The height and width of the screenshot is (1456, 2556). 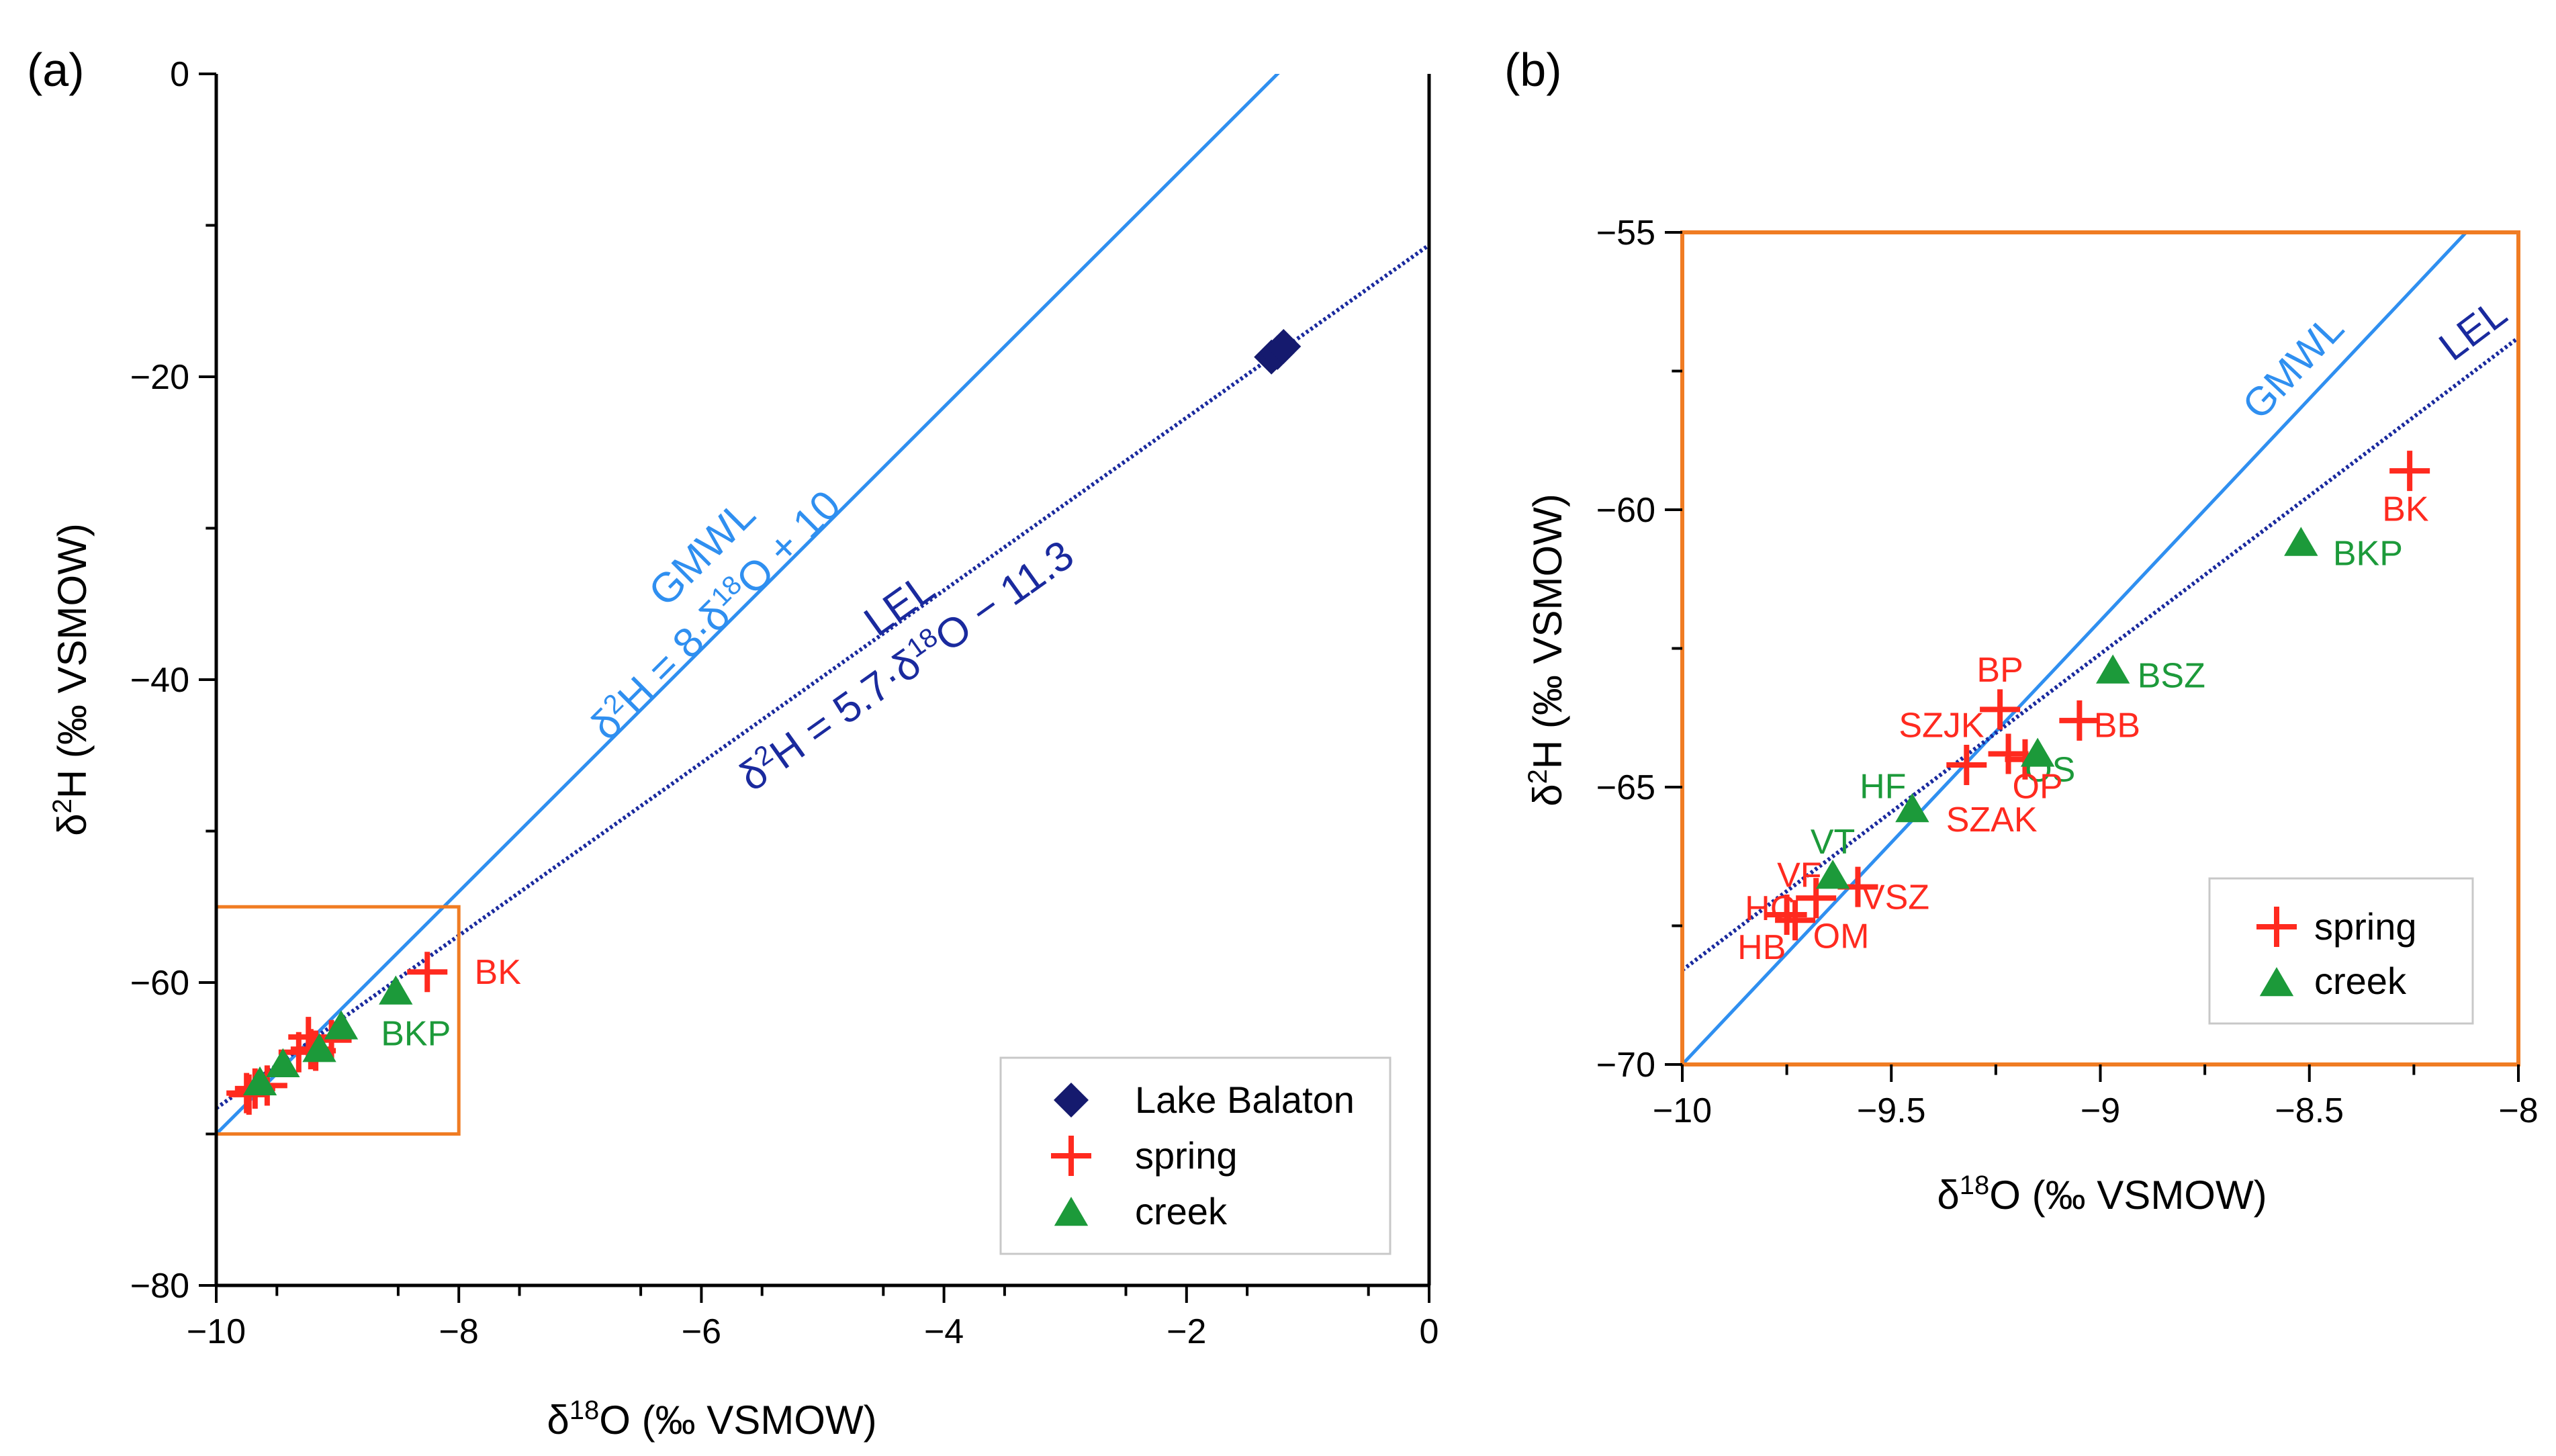 What do you see at coordinates (179, 74) in the screenshot?
I see `y-tick-label: 0` at bounding box center [179, 74].